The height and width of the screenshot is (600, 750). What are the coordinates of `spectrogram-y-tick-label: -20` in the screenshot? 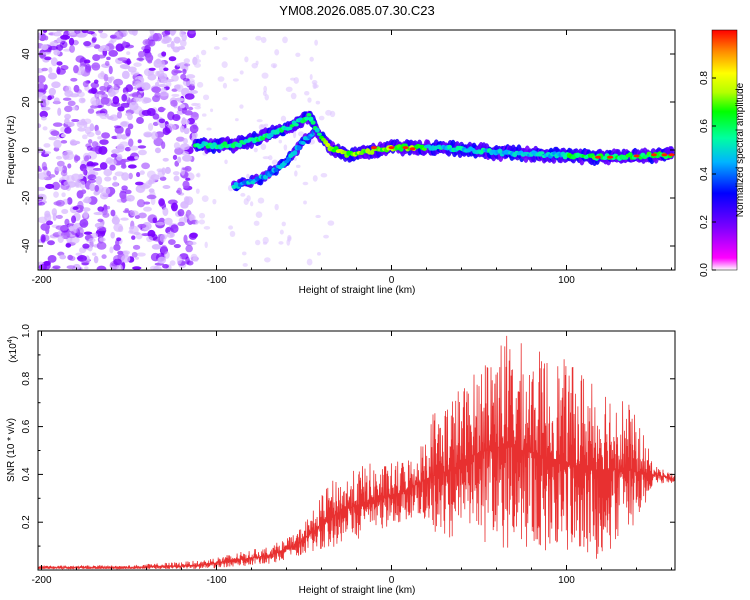 It's located at (26, 197).